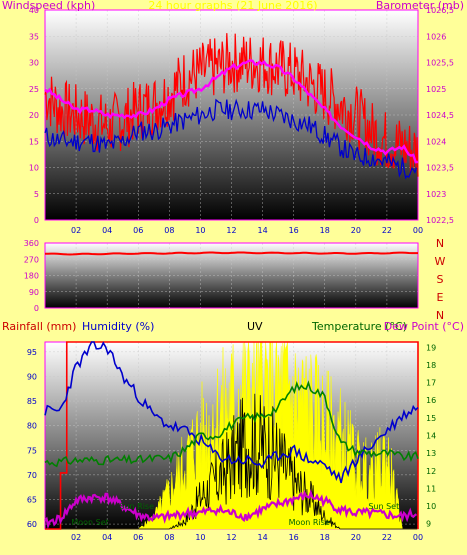  I want to click on y2-tick-label: 1022,5, so click(440, 220).